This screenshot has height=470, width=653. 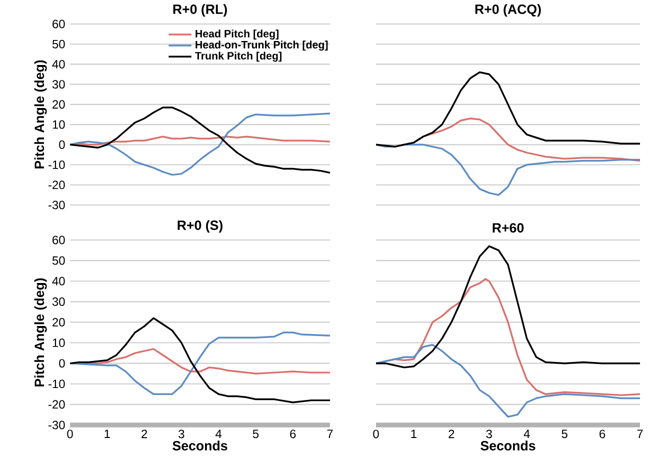 What do you see at coordinates (237, 35) in the screenshot?
I see `legend-label: Head Pitch [deg]` at bounding box center [237, 35].